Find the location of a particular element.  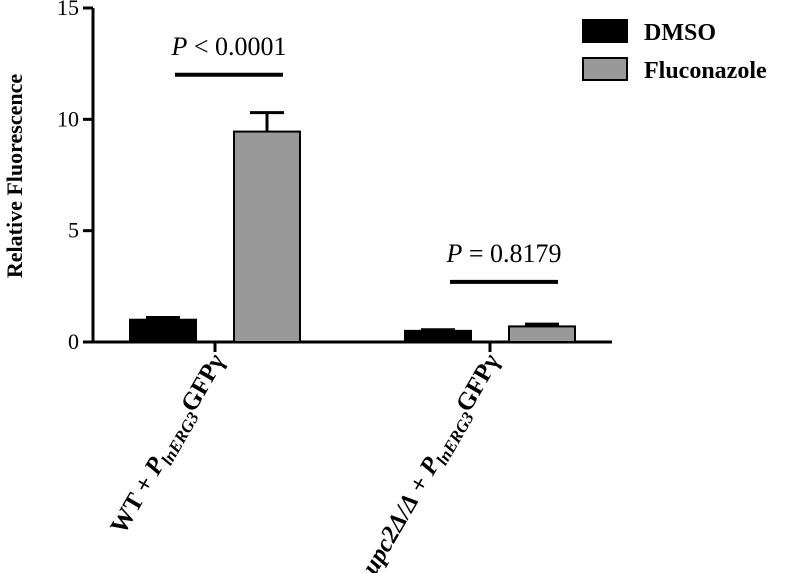

legend-swatch-fluconazole is located at coordinates (605, 69).